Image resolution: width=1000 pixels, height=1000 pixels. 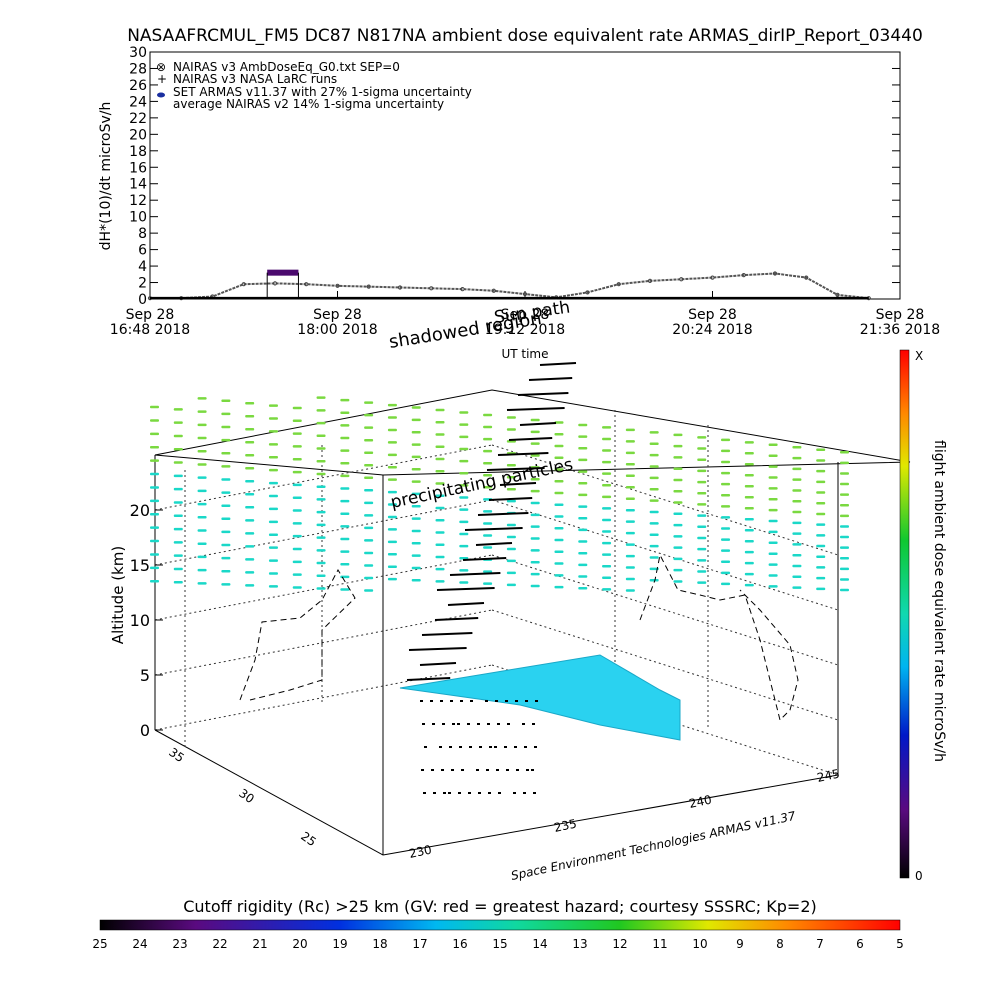 What do you see at coordinates (780, 944) in the screenshot?
I see `rigidity-tick-label: 8` at bounding box center [780, 944].